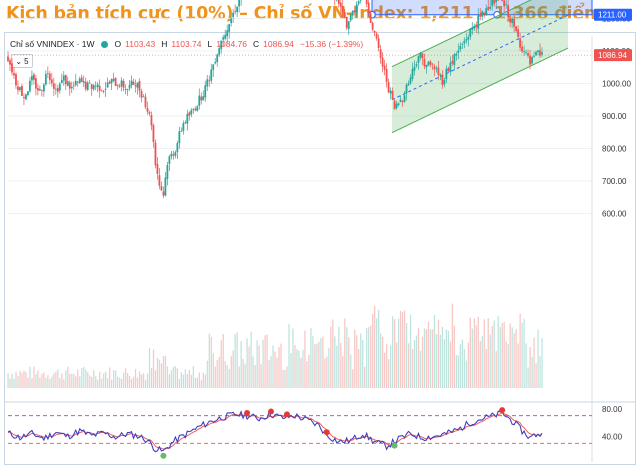 This screenshot has width=640, height=469. Describe the element at coordinates (614, 116) in the screenshot. I see `y-tick-label: 900.00` at that location.